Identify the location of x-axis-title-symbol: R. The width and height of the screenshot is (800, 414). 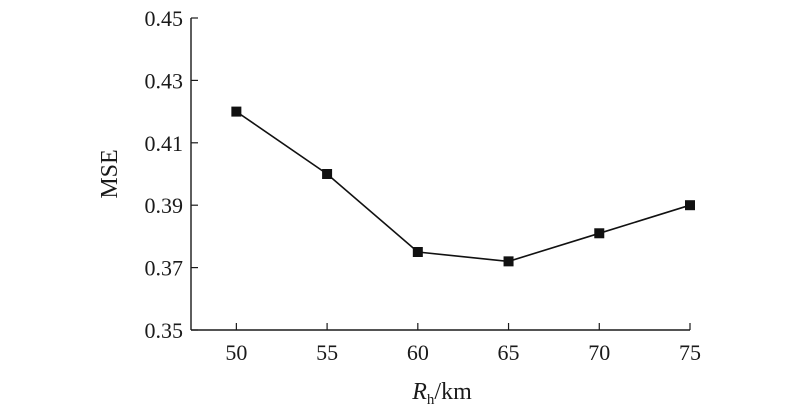
(419, 392).